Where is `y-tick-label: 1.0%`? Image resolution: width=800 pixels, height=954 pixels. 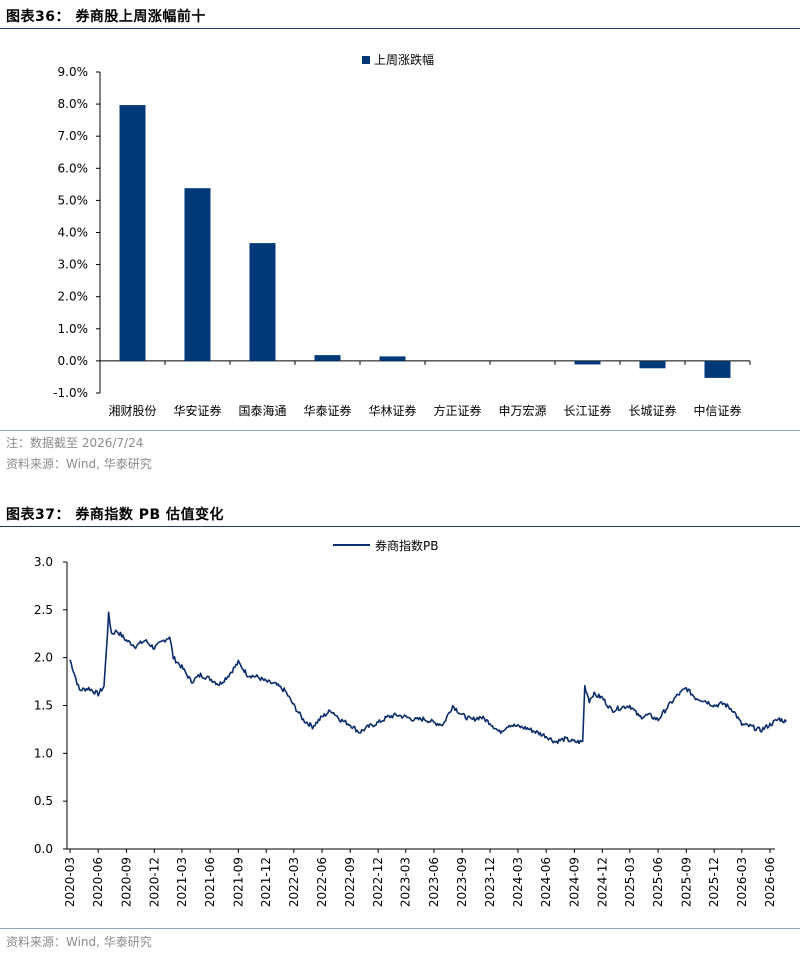
y-tick-label: 1.0% is located at coordinates (73, 329).